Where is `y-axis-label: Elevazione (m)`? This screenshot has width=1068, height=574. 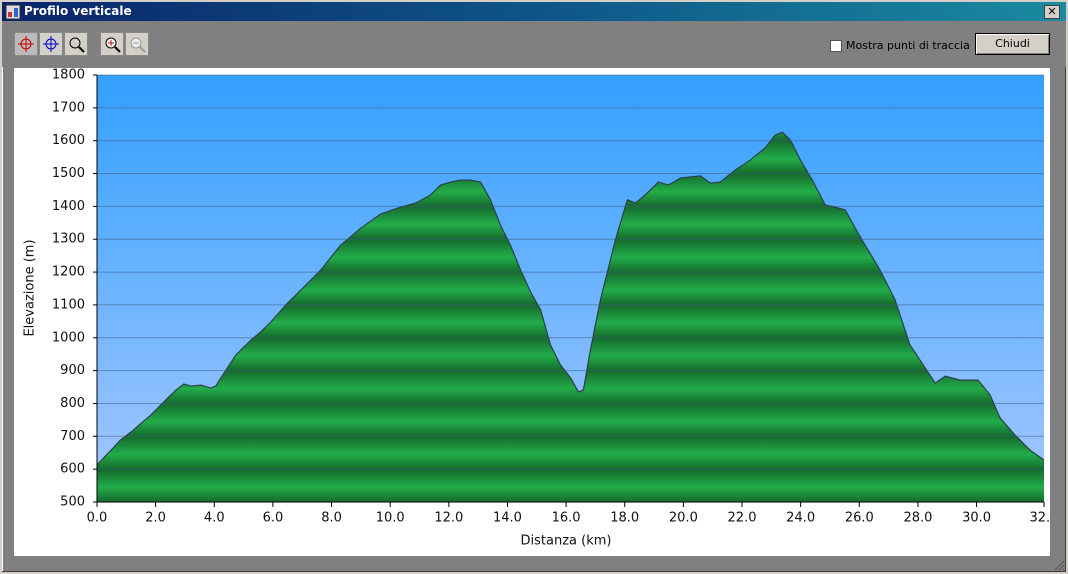
y-axis-label: Elevazione (m) is located at coordinates (30, 287).